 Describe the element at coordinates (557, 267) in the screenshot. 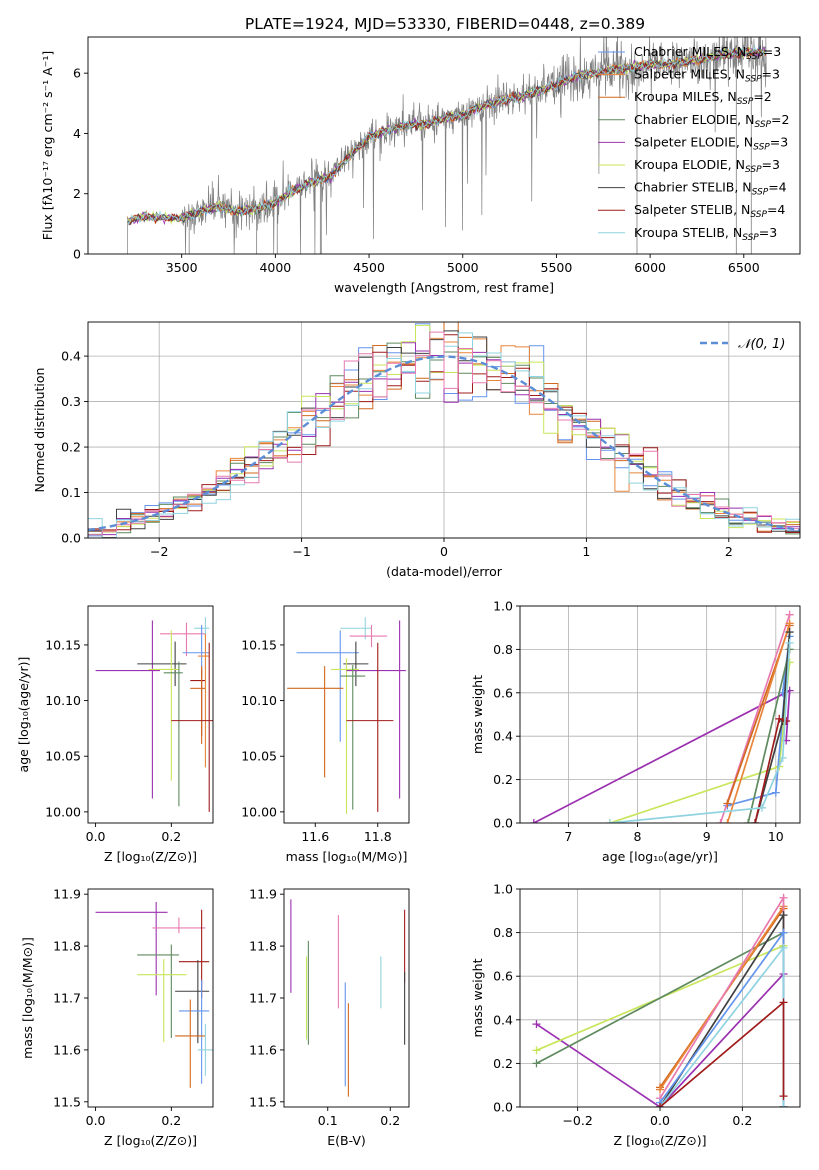

I see `x-tick-label: 5500` at that location.